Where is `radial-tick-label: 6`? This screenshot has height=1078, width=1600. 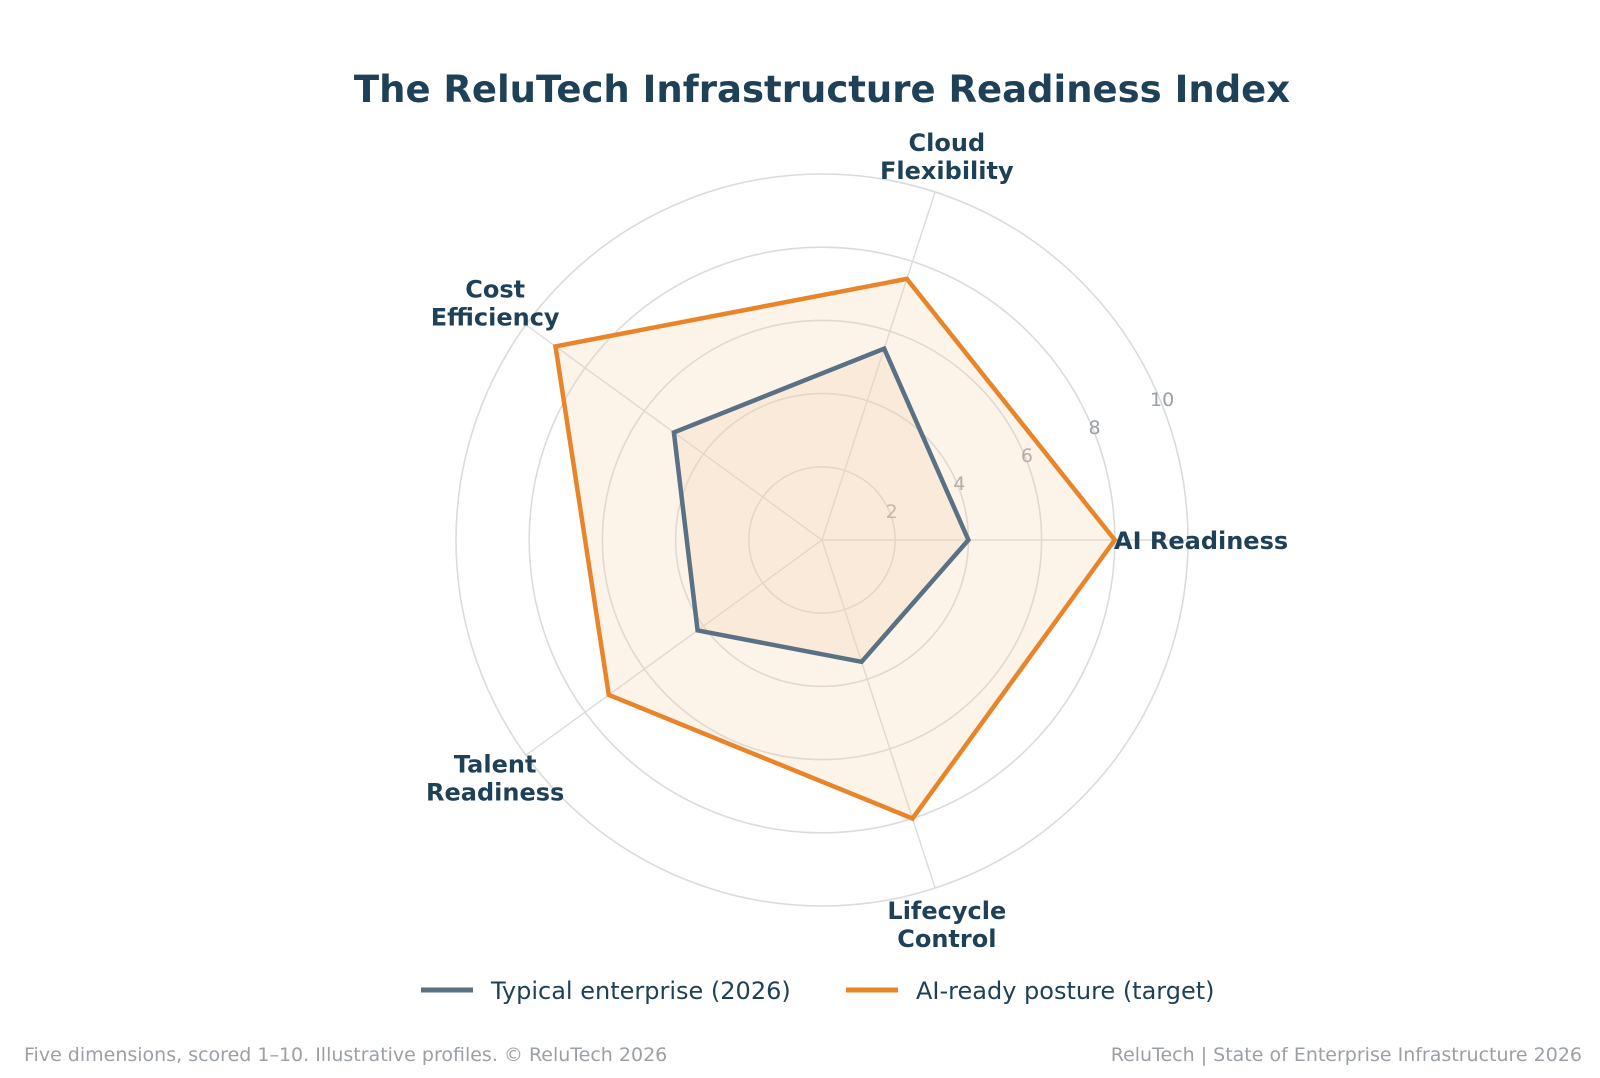
radial-tick-label: 6 is located at coordinates (1027, 456).